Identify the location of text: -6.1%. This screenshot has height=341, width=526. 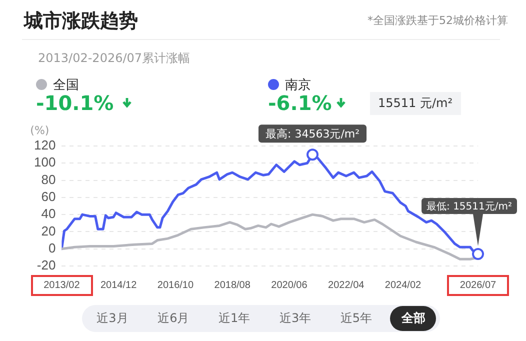
(300, 103).